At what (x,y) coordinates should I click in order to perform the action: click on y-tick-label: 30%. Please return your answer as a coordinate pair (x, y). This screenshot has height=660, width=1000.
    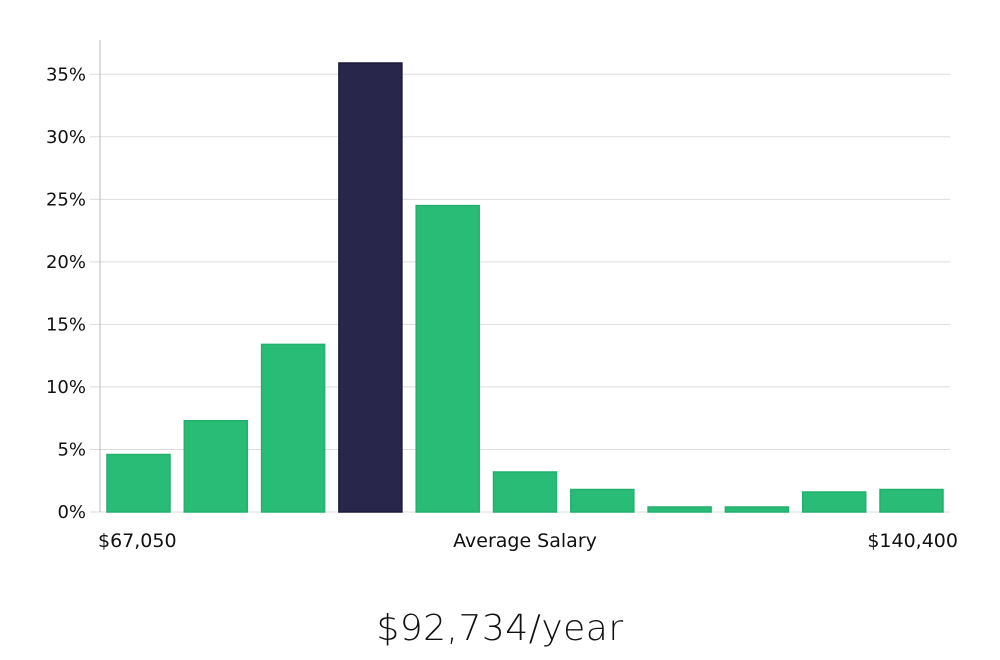
    Looking at the image, I should click on (66, 137).